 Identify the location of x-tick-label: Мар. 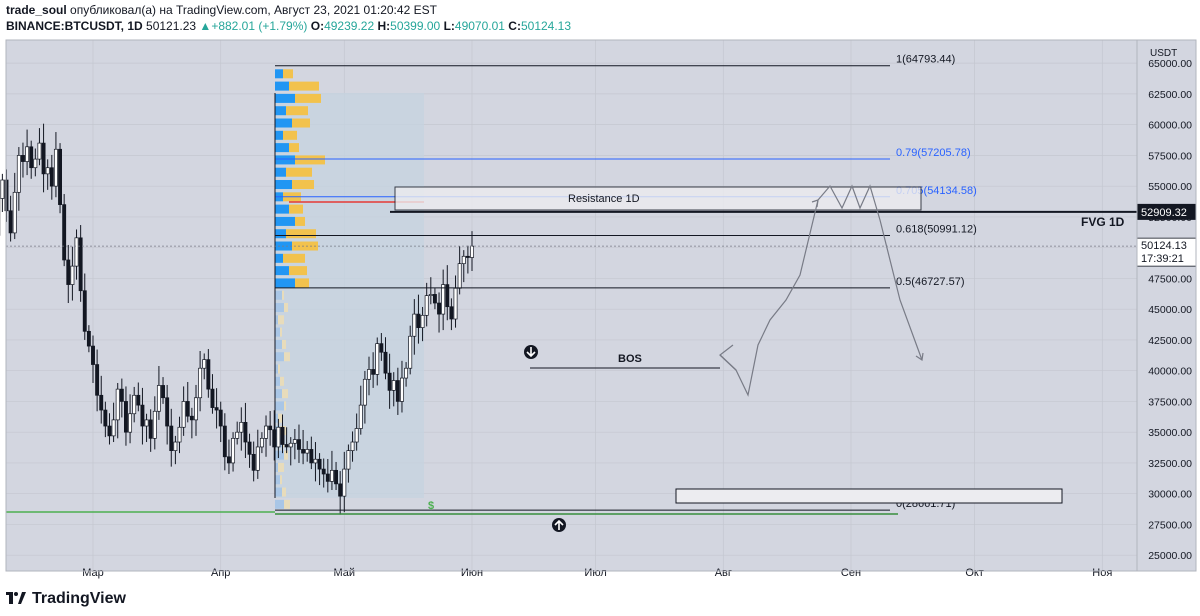
(93, 573).